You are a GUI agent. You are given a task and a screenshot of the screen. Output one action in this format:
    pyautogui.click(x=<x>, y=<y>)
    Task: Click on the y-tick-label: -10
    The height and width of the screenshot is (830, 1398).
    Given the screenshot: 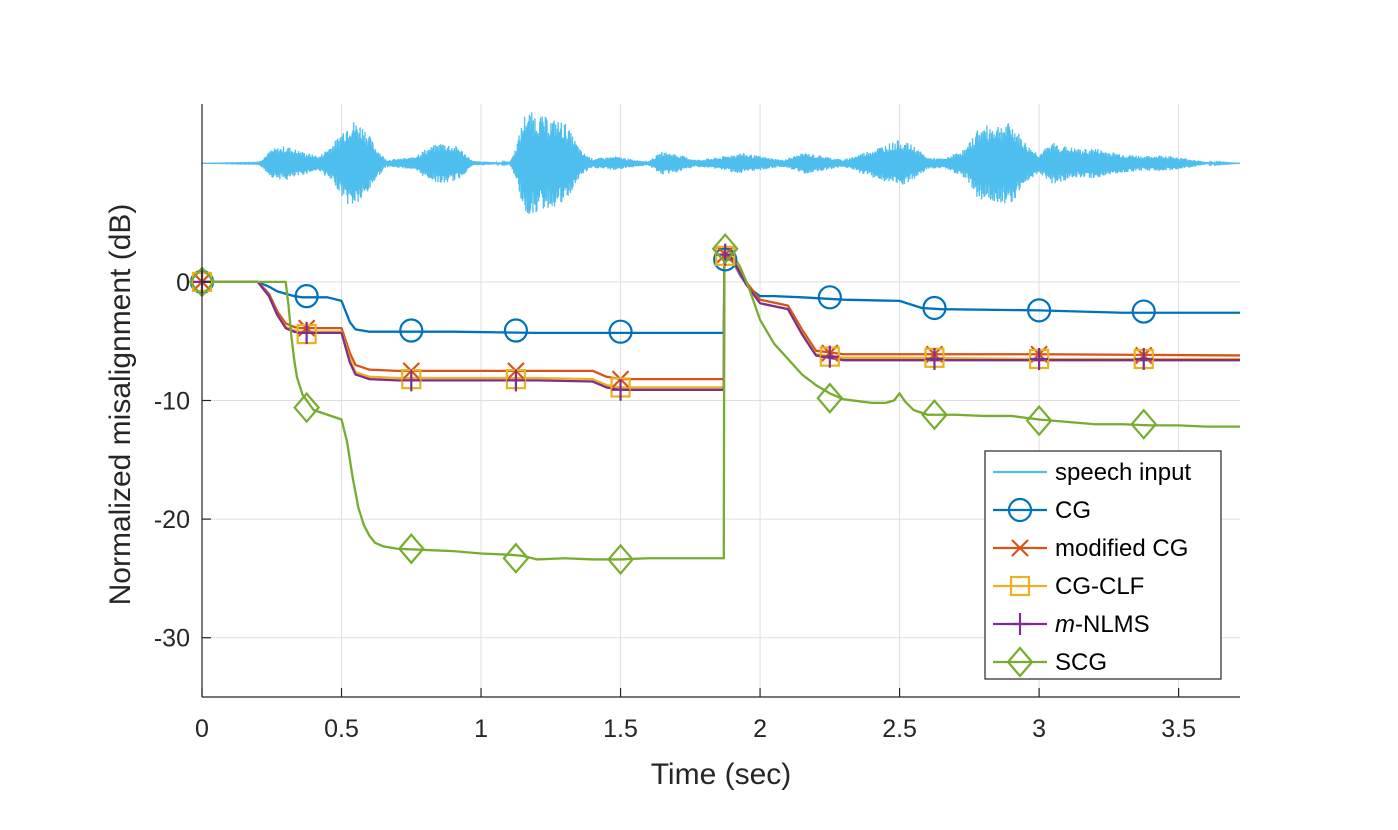 What is the action you would take?
    pyautogui.click(x=172, y=402)
    